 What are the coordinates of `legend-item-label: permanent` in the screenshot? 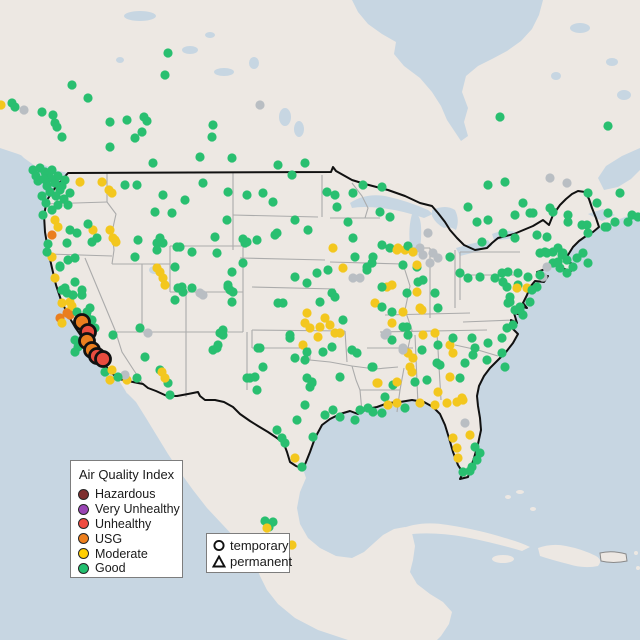 It's located at (261, 561).